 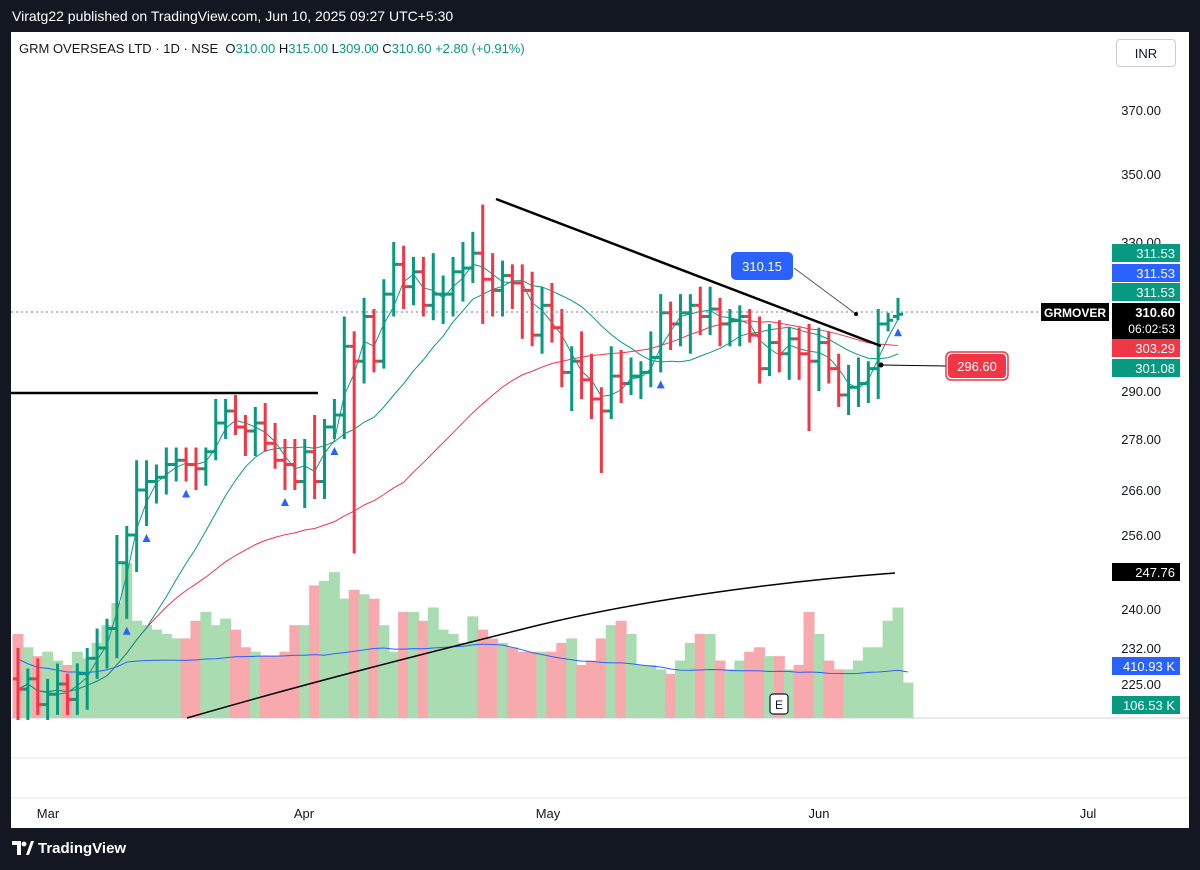 What do you see at coordinates (1141, 439) in the screenshot?
I see `price-tick-label: 278.00` at bounding box center [1141, 439].